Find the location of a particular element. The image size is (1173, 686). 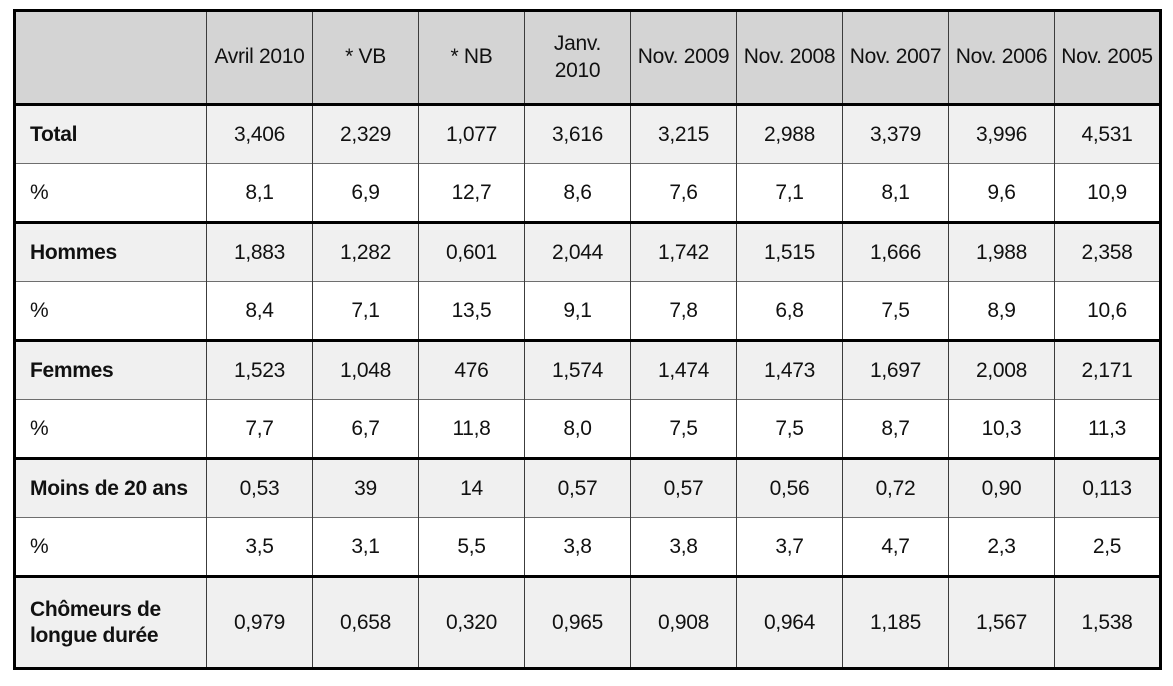

cell-value: 6,9 is located at coordinates (365, 193).